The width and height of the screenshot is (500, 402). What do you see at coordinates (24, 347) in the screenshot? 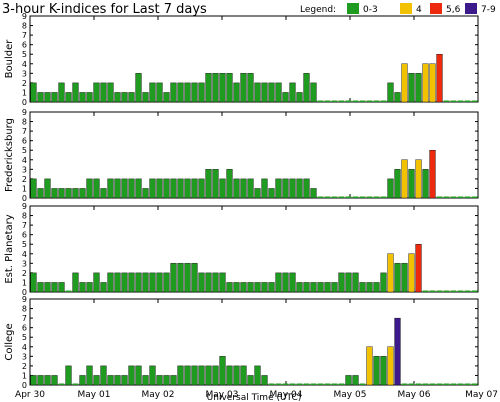
I see `y-tick-label: 4` at bounding box center [24, 347].